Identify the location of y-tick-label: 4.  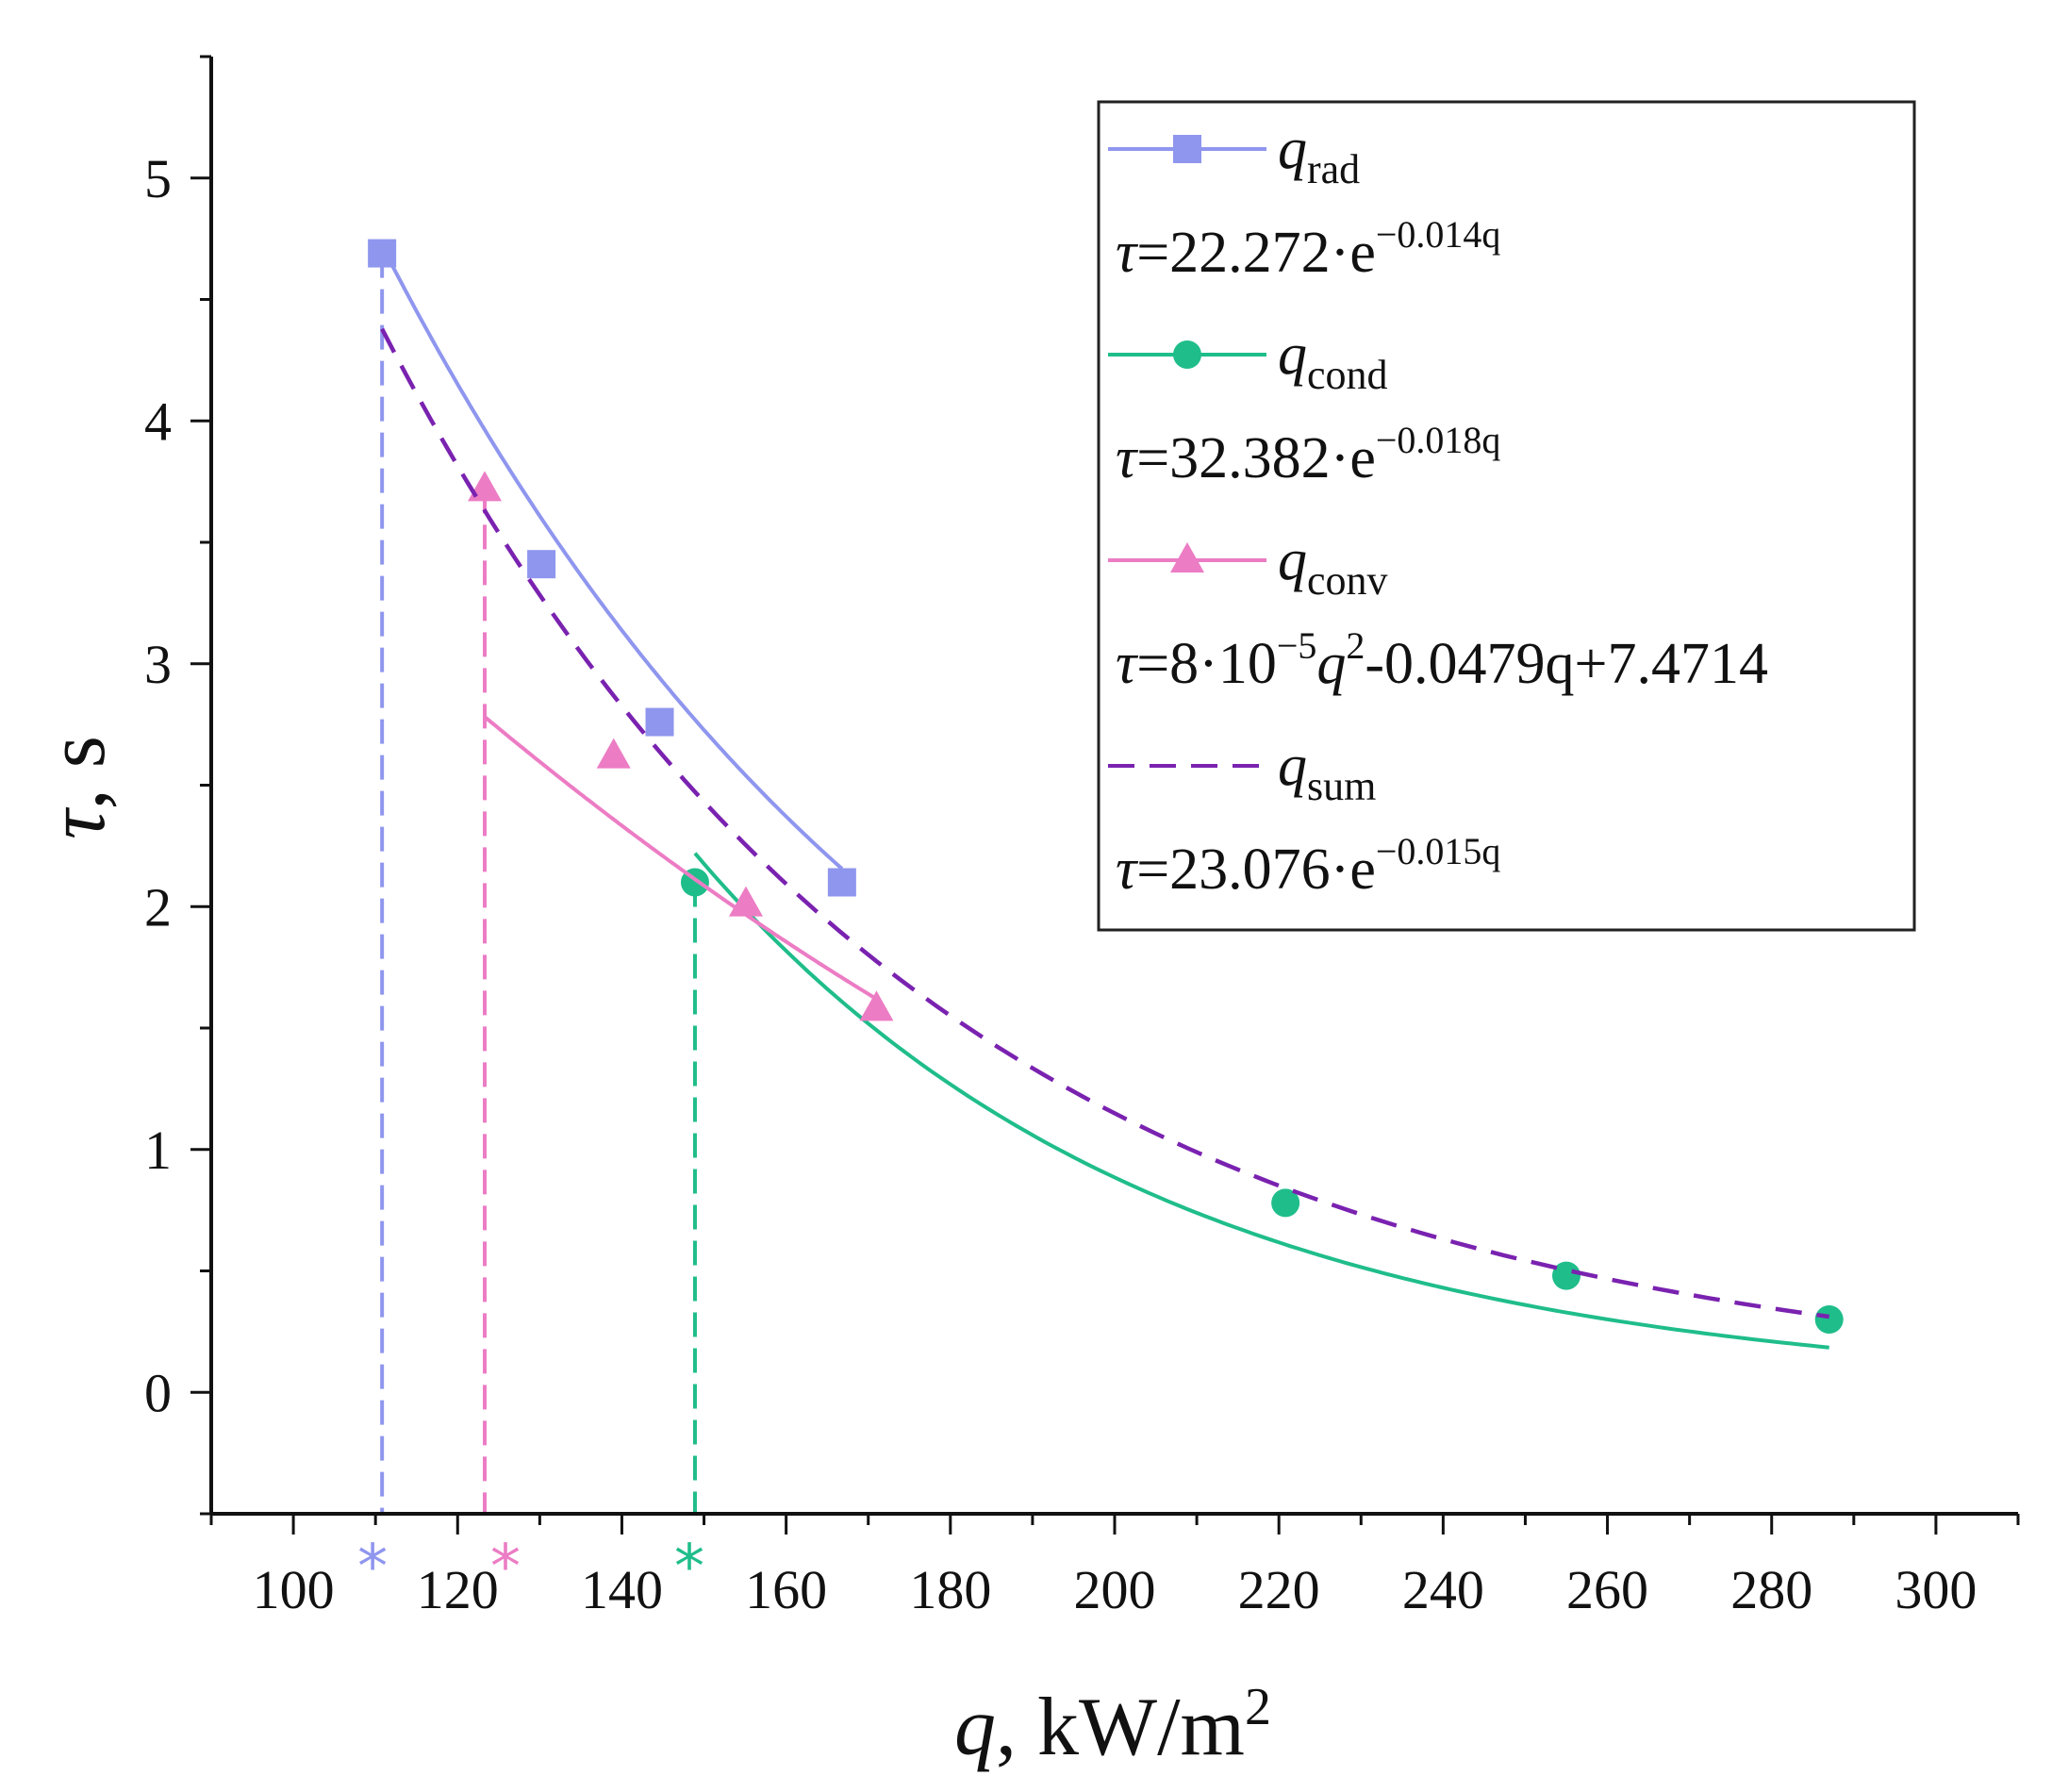
(158, 421).